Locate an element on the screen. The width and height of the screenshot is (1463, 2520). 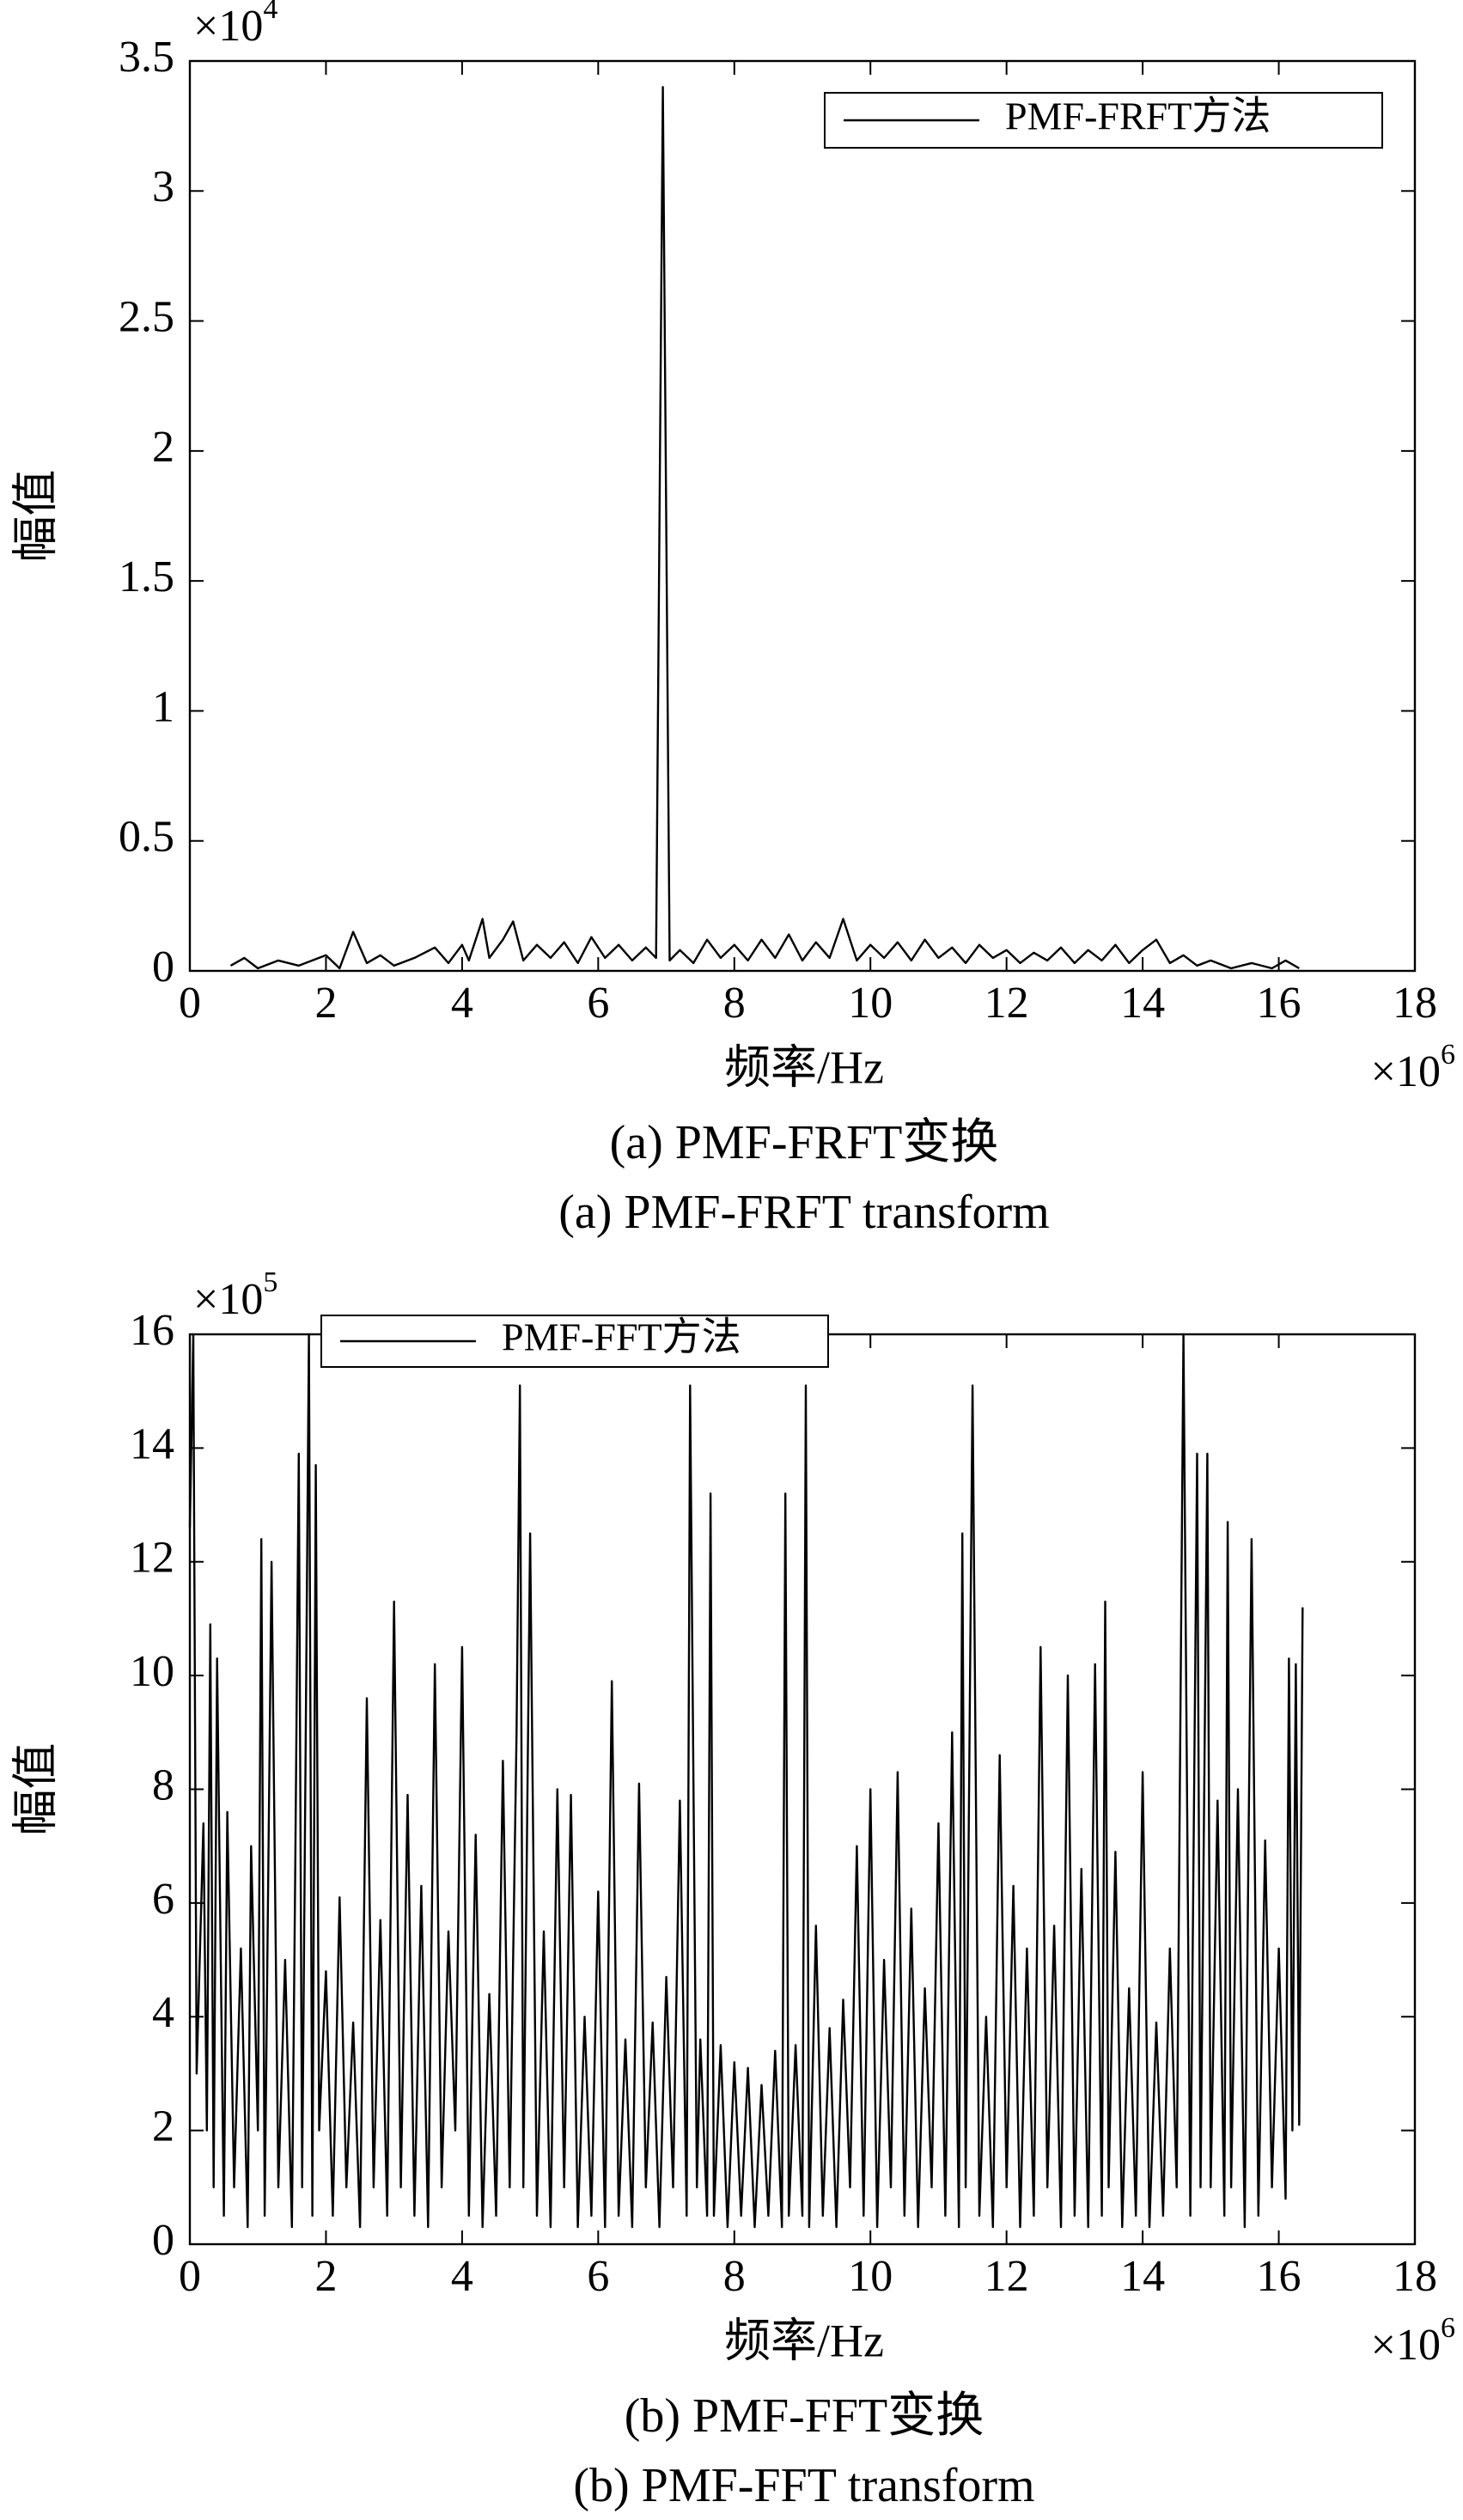
legend-label: PMF-FFT方法 is located at coordinates (621, 1337).